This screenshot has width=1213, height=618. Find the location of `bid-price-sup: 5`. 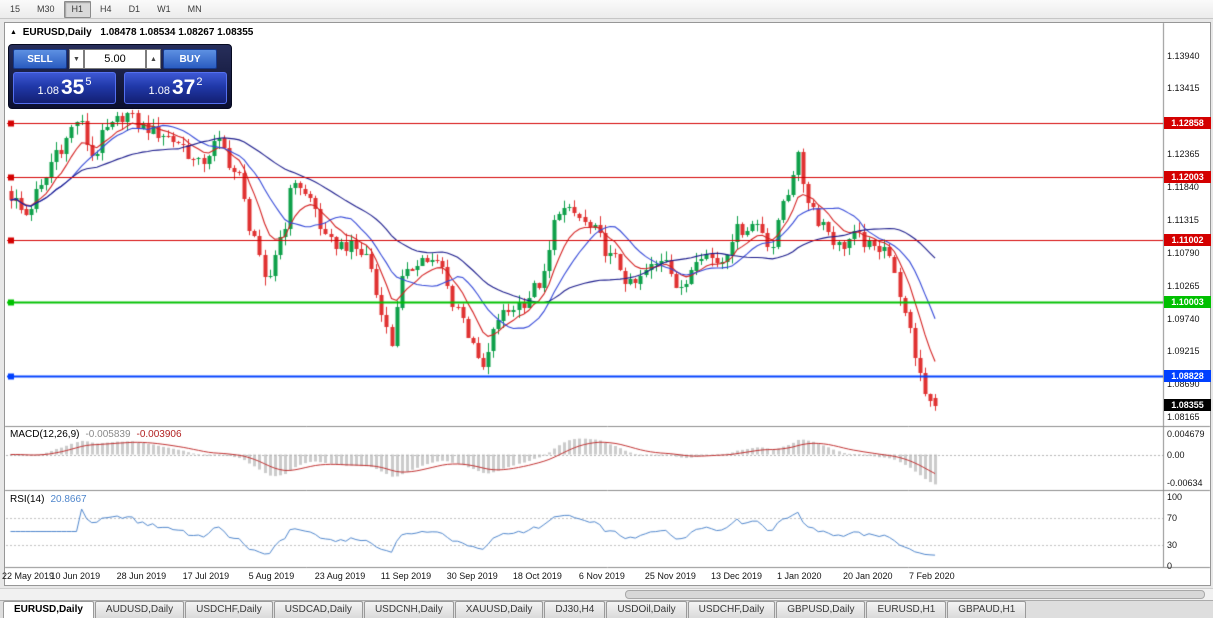

bid-price-sup: 5 is located at coordinates (88, 82).